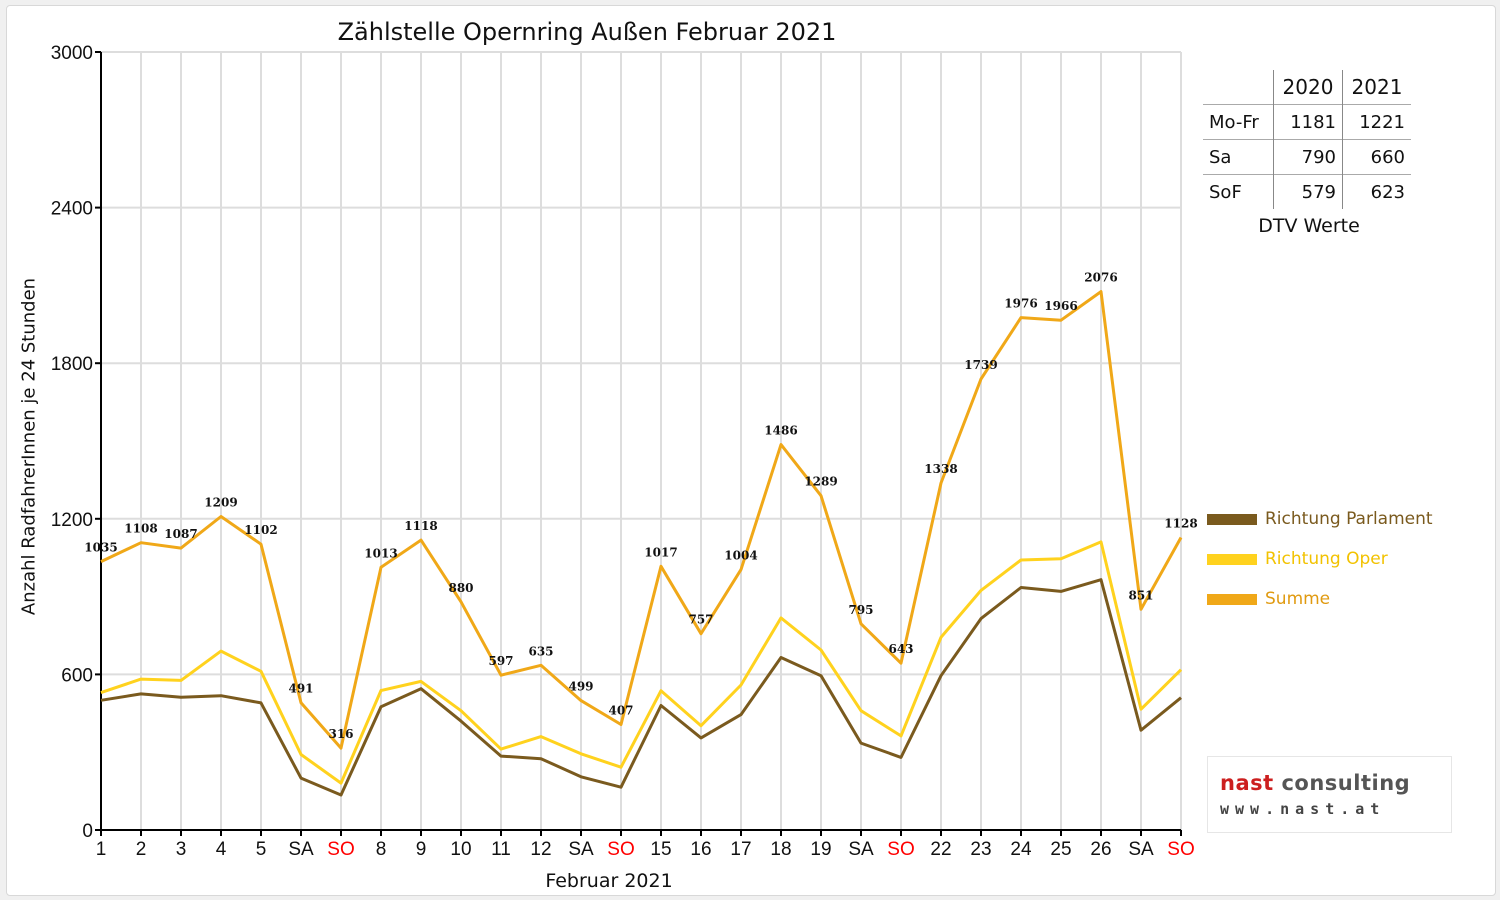 This screenshot has width=1500, height=900. I want to click on data-label: 1108, so click(140, 529).